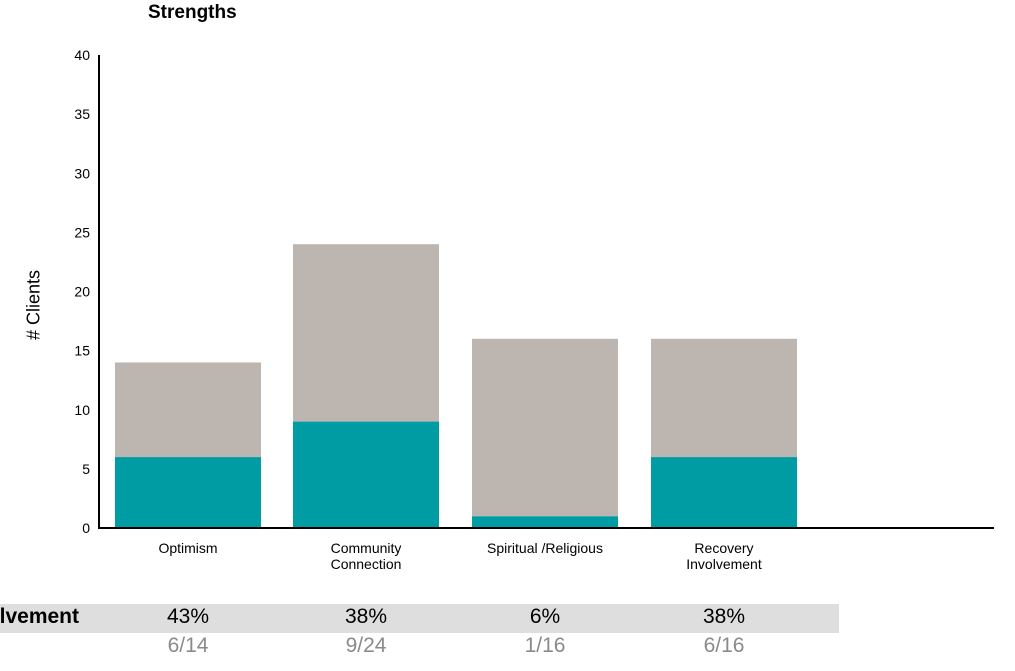 The width and height of the screenshot is (1015, 671). What do you see at coordinates (82, 114) in the screenshot?
I see `y-tick-label: 35` at bounding box center [82, 114].